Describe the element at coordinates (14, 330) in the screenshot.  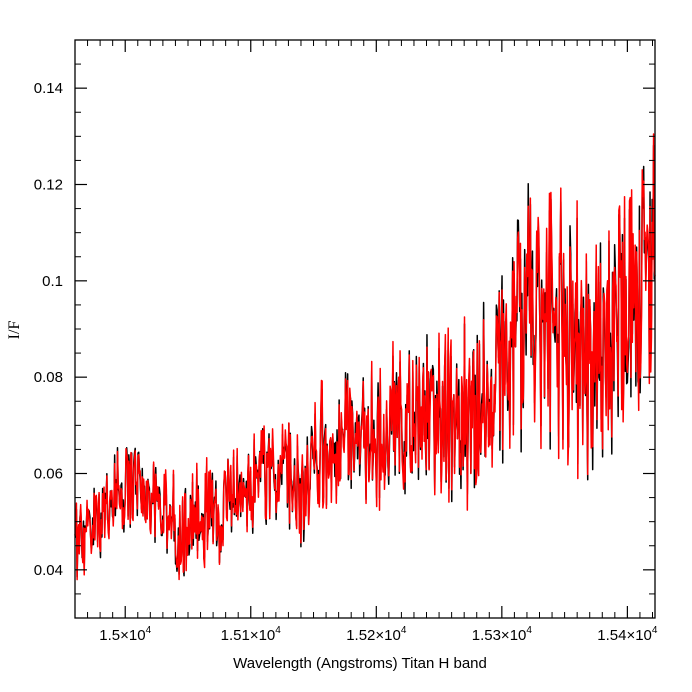
I see `y-axis-title: I/F` at that location.